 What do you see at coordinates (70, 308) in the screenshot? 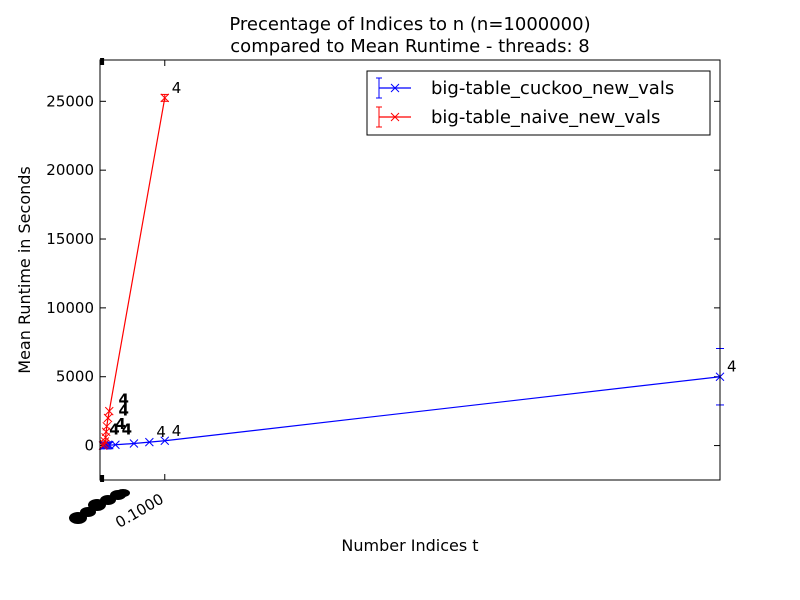
I see `y-tick-label: 10000` at bounding box center [70, 308].